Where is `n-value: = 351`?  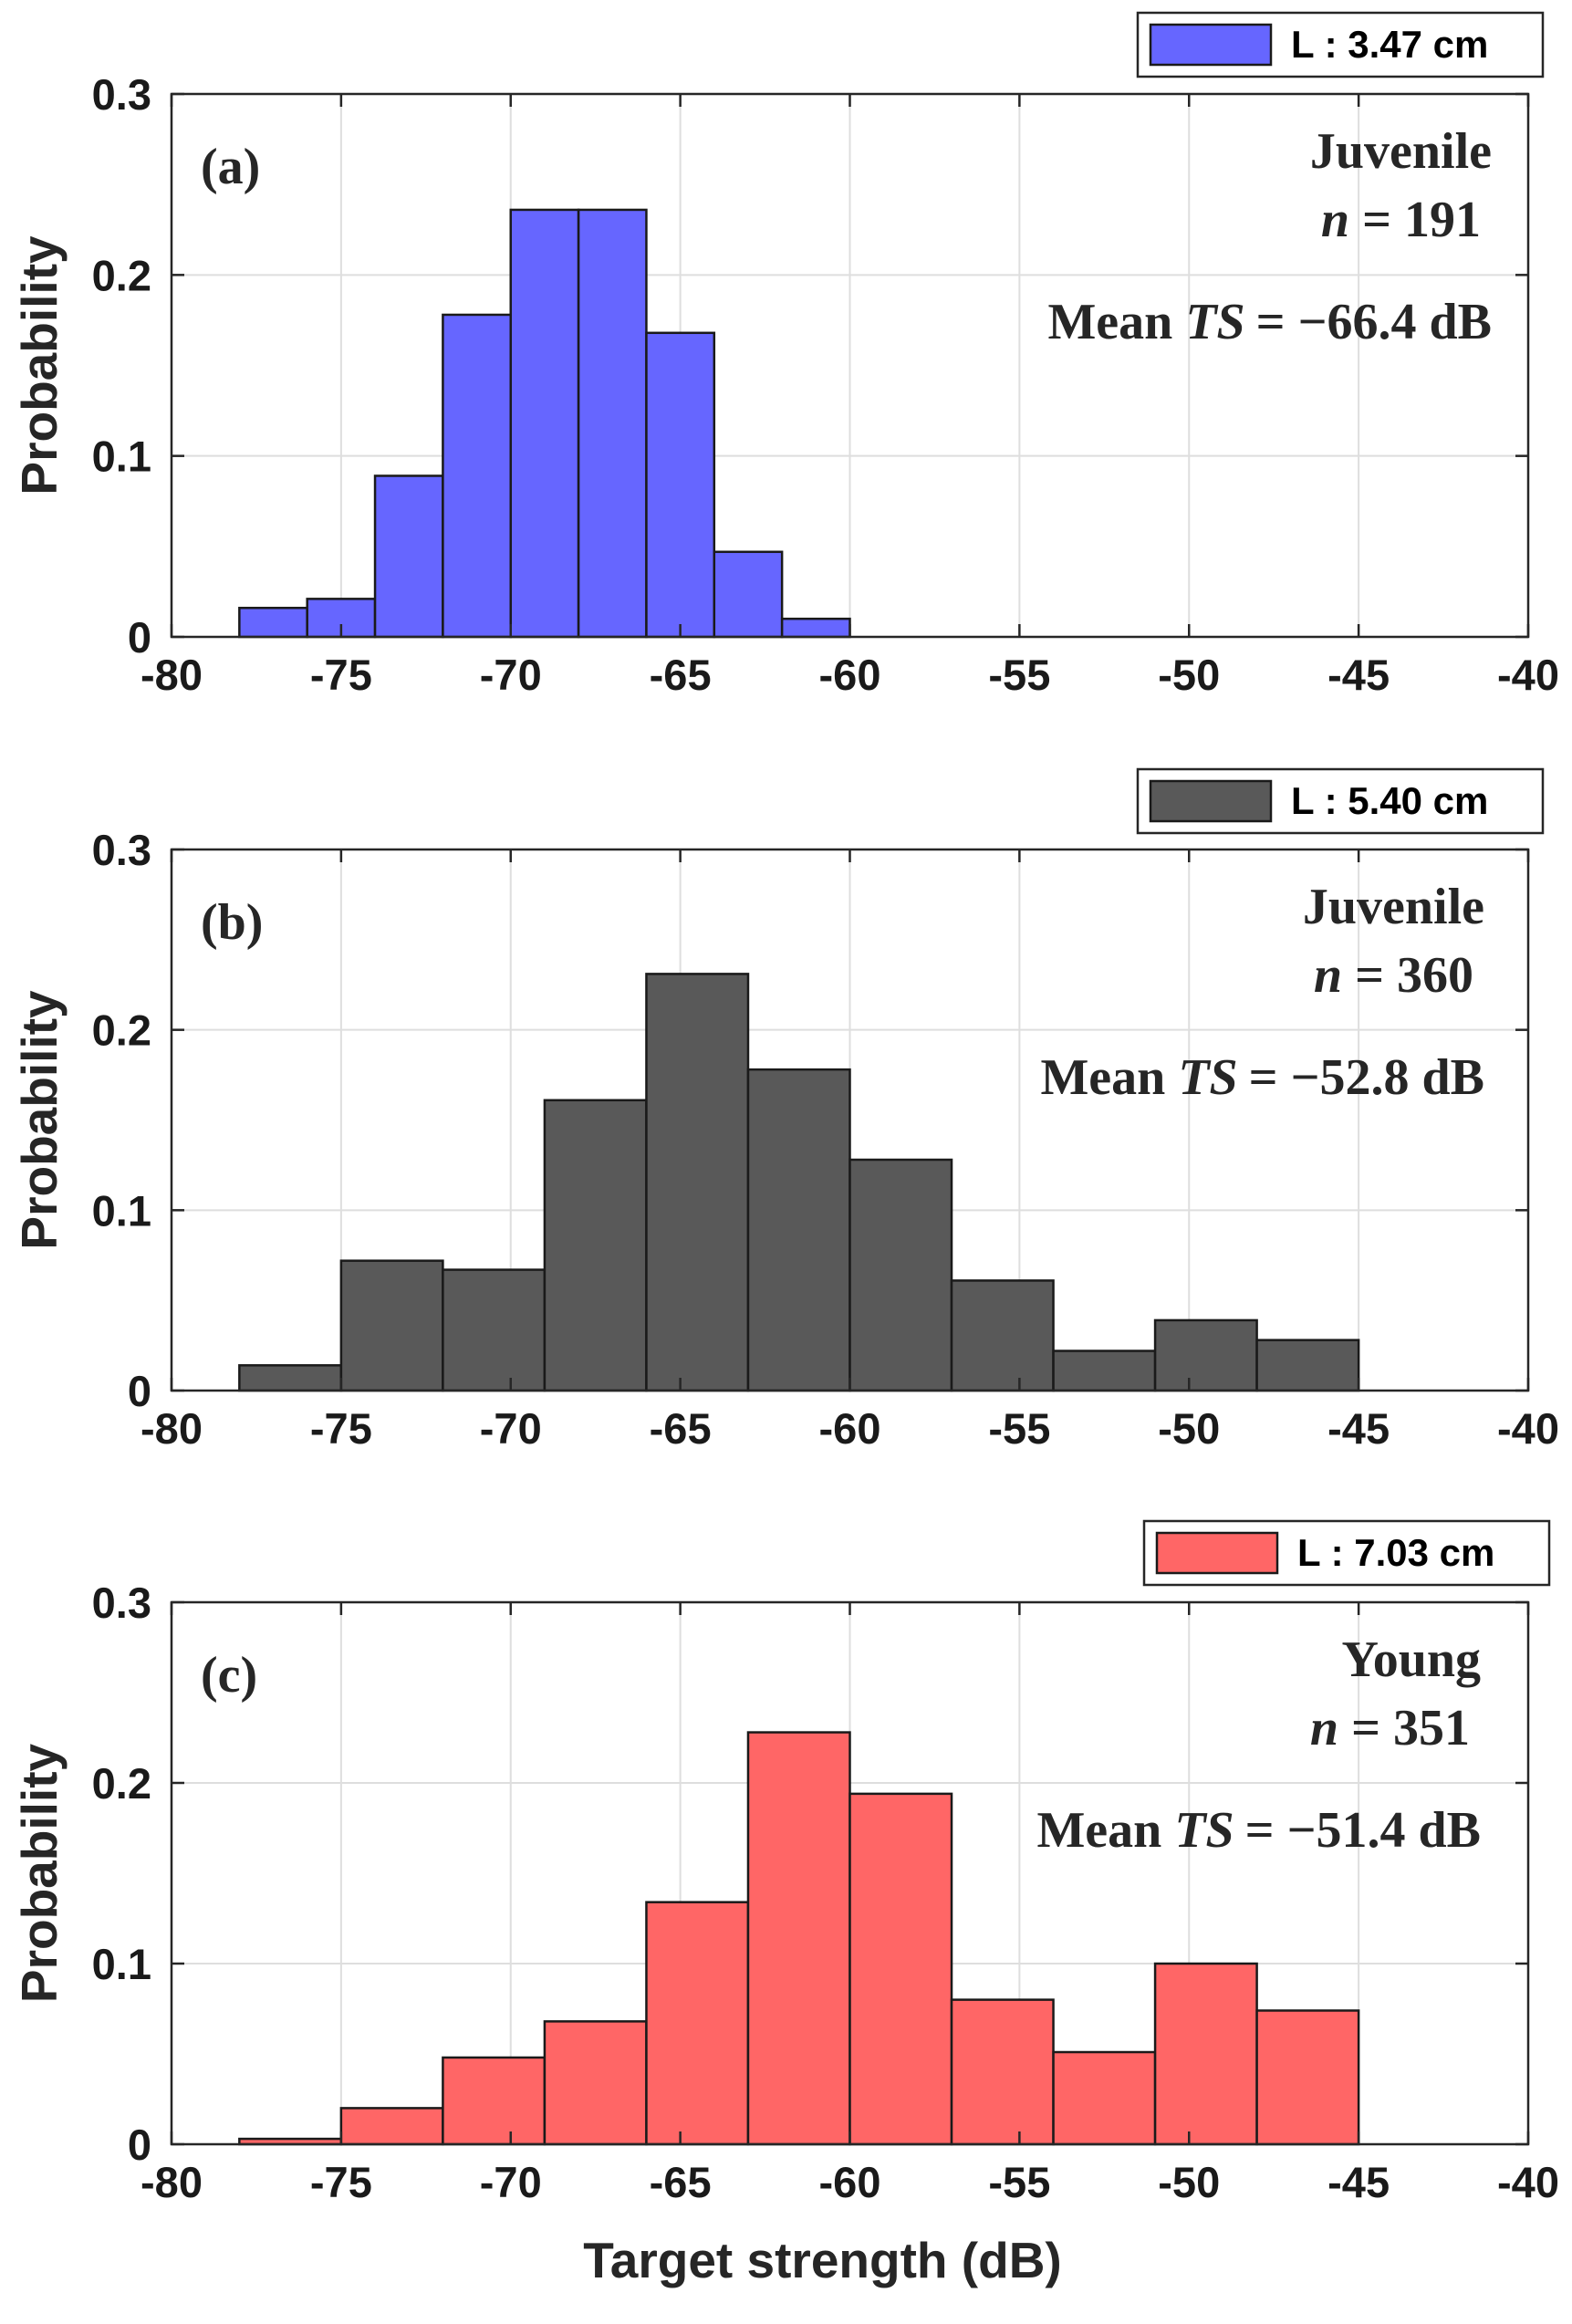
n-value: = 351 is located at coordinates (1410, 1728).